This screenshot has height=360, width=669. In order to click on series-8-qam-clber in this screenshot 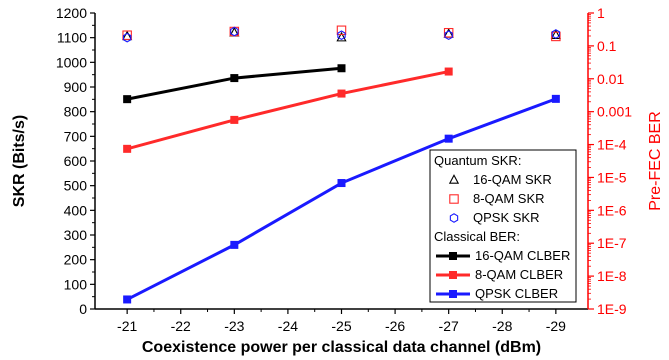, I will do `click(288, 110)`.